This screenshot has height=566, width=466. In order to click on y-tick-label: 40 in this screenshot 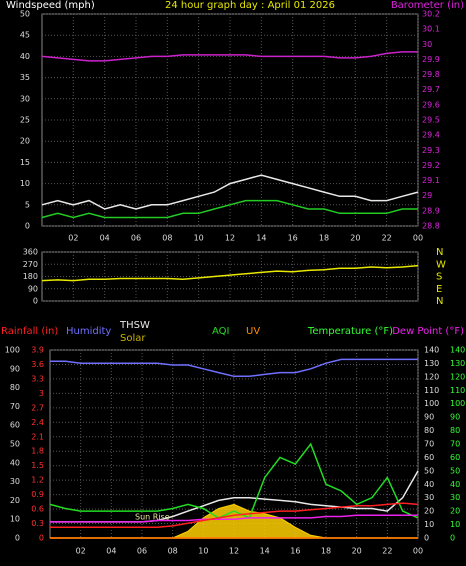, I will do `click(25, 56)`.